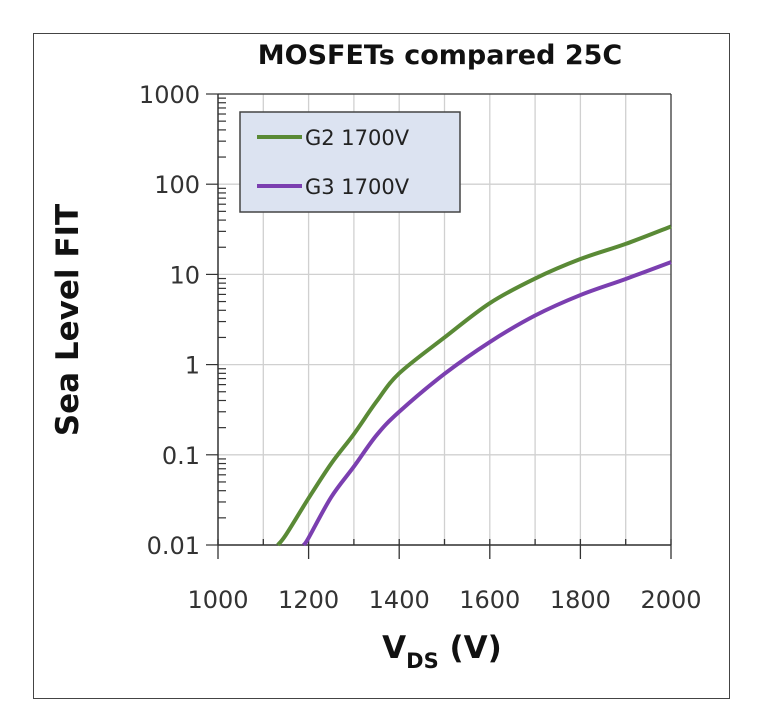  Describe the element at coordinates (580, 600) in the screenshot. I see `x-tick-label: 1800` at that location.